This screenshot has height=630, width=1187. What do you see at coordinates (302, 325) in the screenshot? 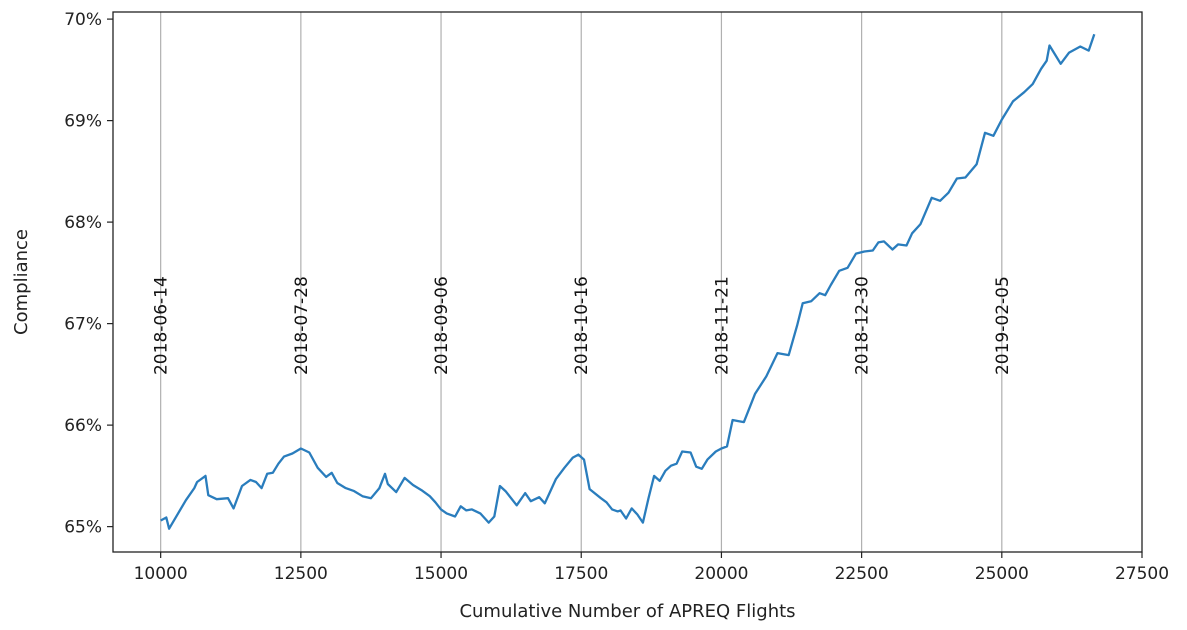
I see `annotation-label: 2018-07-28` at bounding box center [302, 325].